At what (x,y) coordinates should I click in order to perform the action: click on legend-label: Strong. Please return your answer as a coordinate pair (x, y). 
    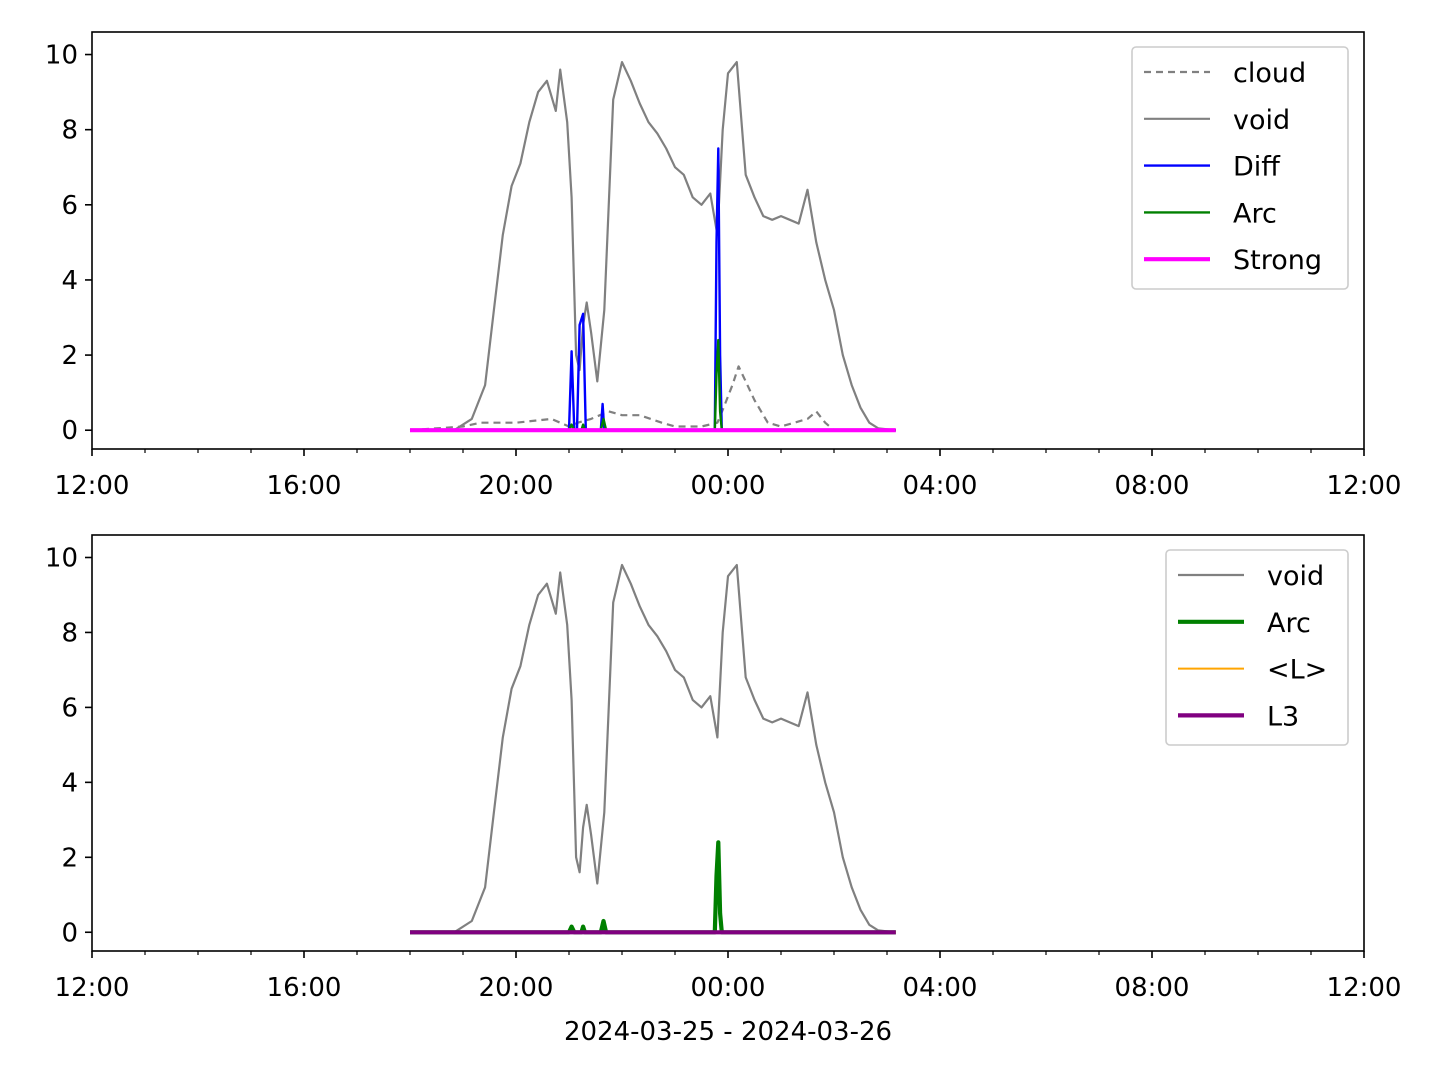
    Looking at the image, I should click on (1277, 260).